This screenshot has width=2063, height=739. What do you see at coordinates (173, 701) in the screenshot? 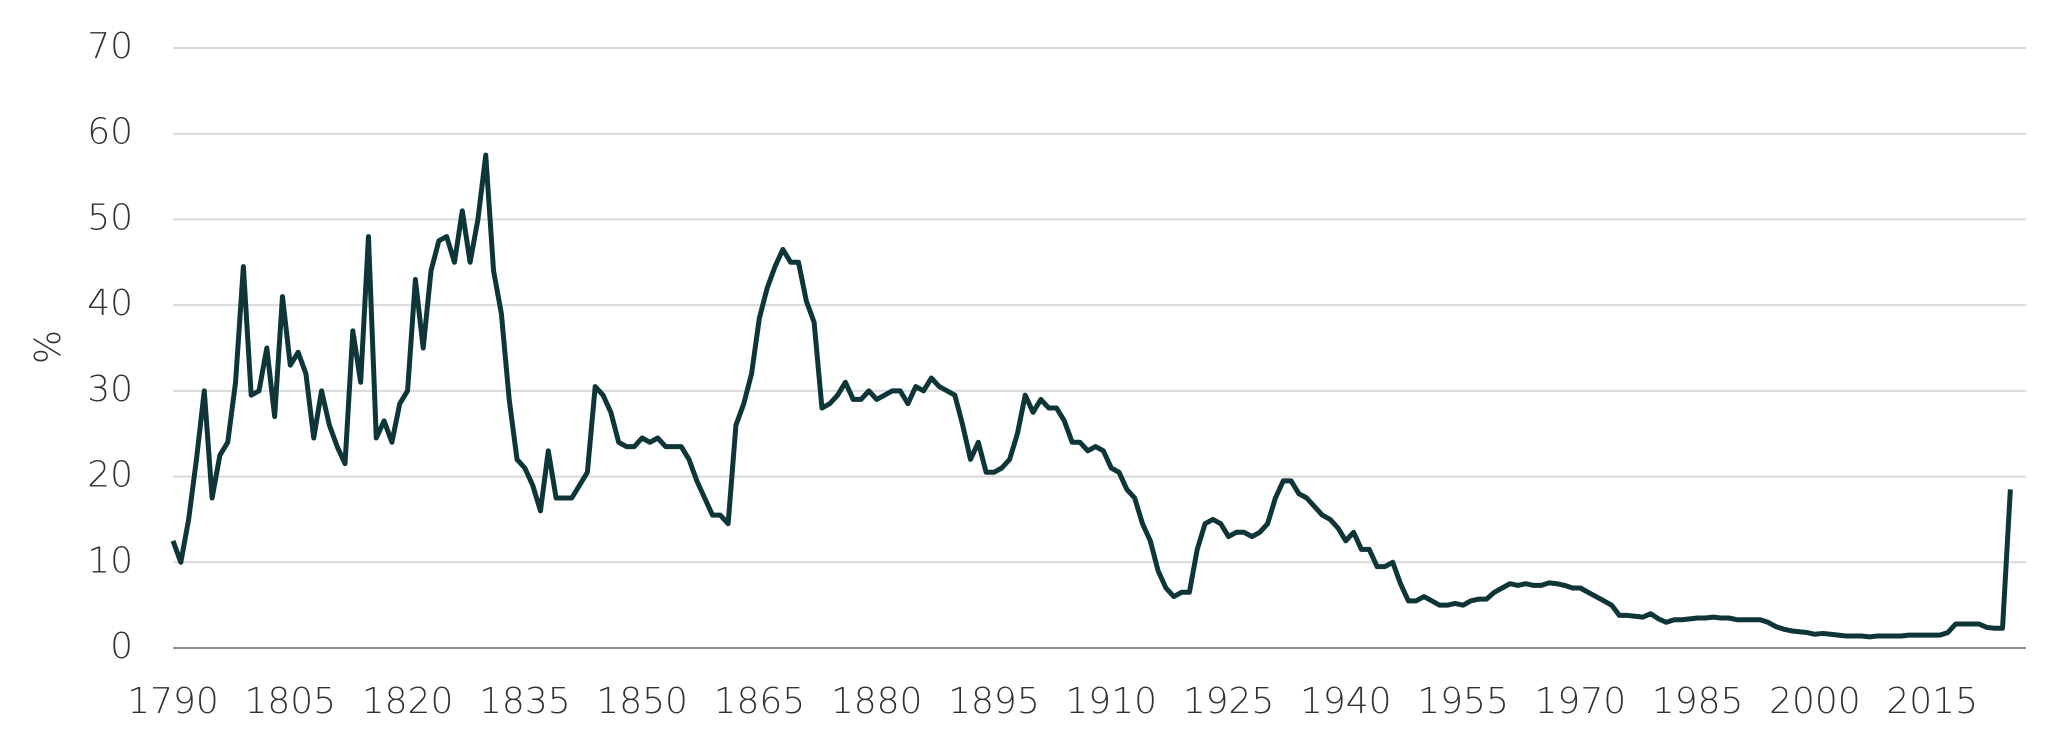
I see `x-tick-label: 1790` at bounding box center [173, 701].